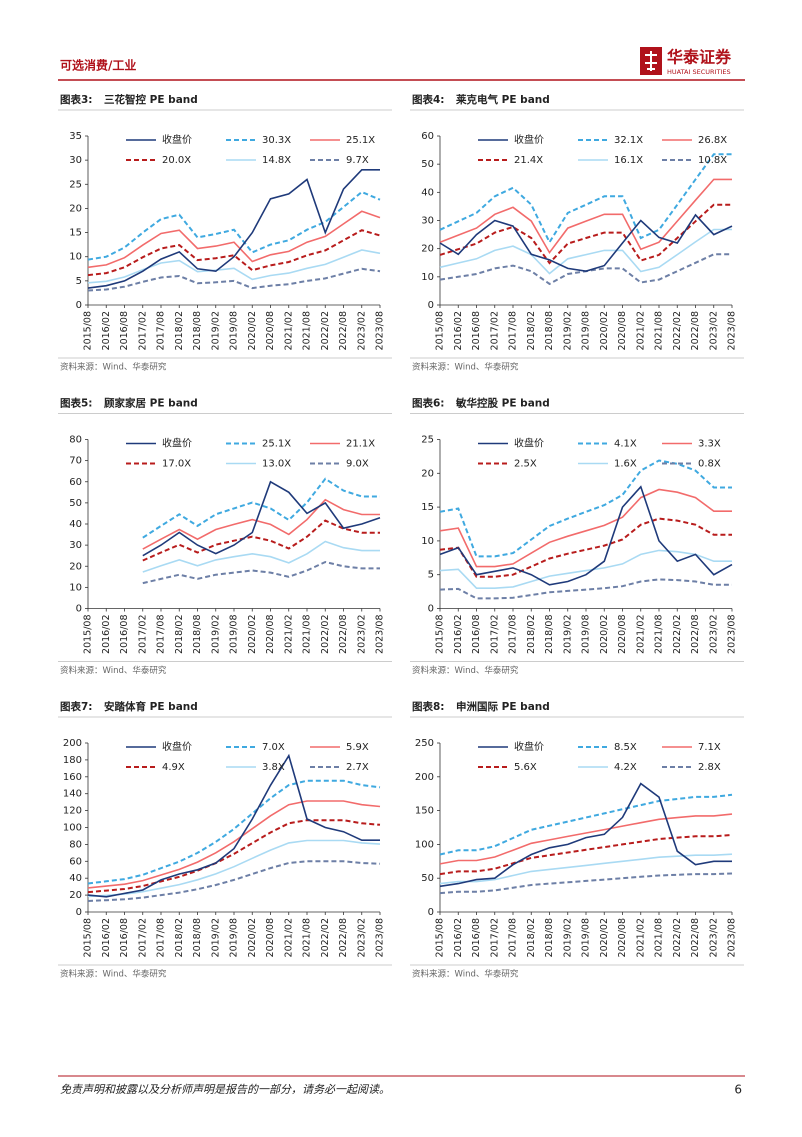 The width and height of the screenshot is (802, 1137). Describe the element at coordinates (709, 444) in the screenshot. I see `legend-label: 3.3X` at that location.